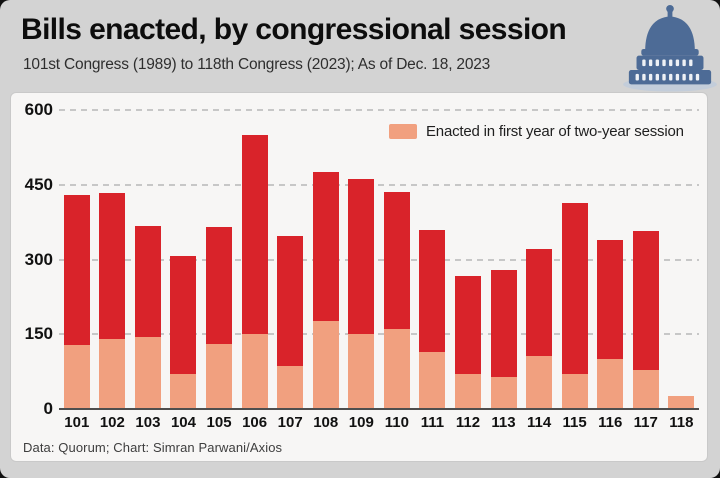  I want to click on x-tick-label-114: 114, so click(539, 422).